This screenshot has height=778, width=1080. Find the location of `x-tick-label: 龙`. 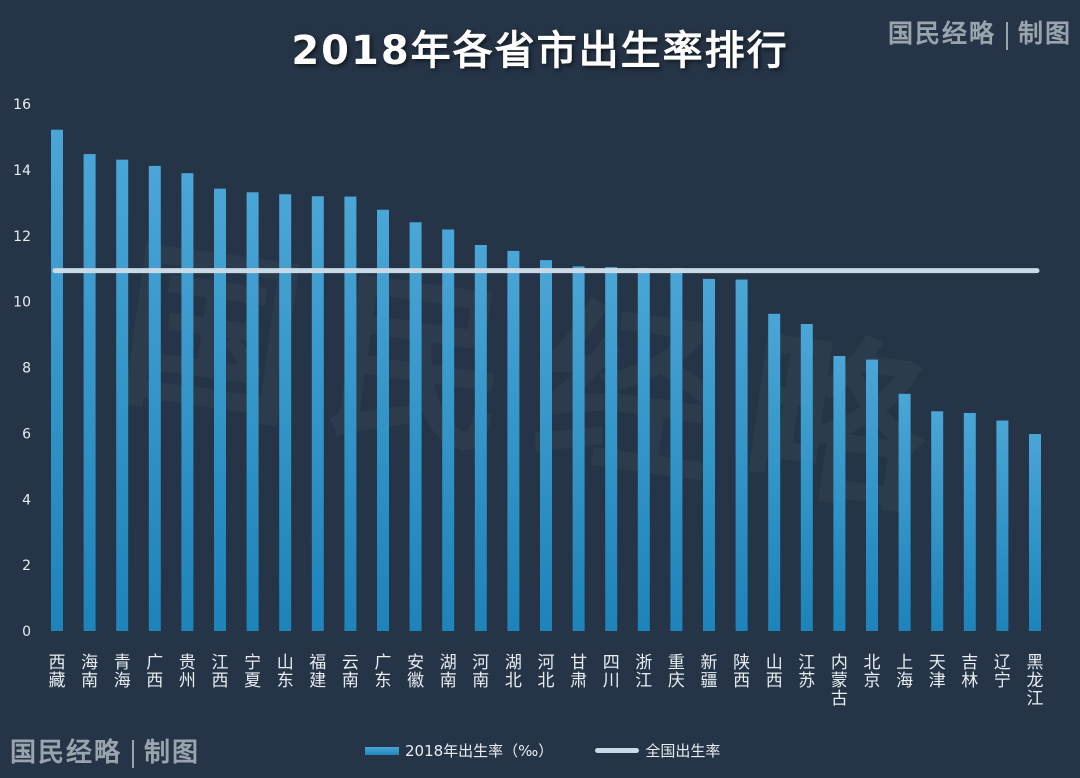

x-tick-label: 龙 is located at coordinates (1035, 681).